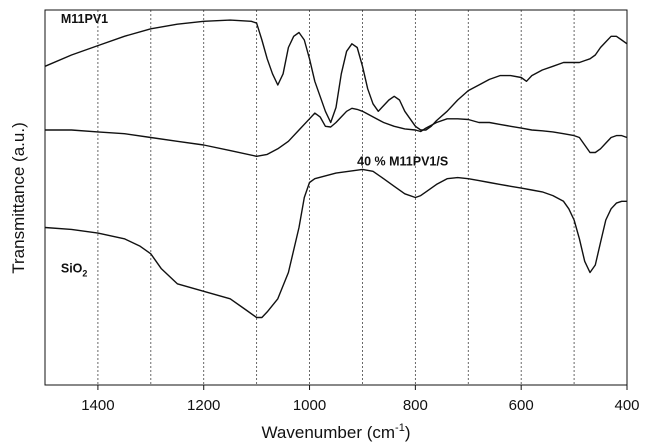 The width and height of the screenshot is (648, 447). Describe the element at coordinates (97, 405) in the screenshot. I see `x-tick-label-1400: 1400` at that location.